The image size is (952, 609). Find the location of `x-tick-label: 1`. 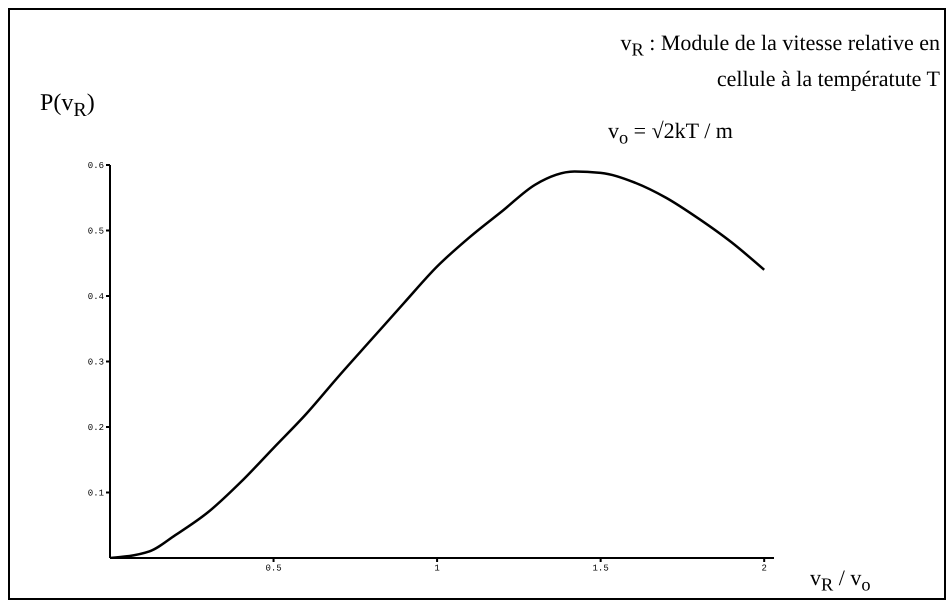

x-tick-label: 1 is located at coordinates (437, 568).